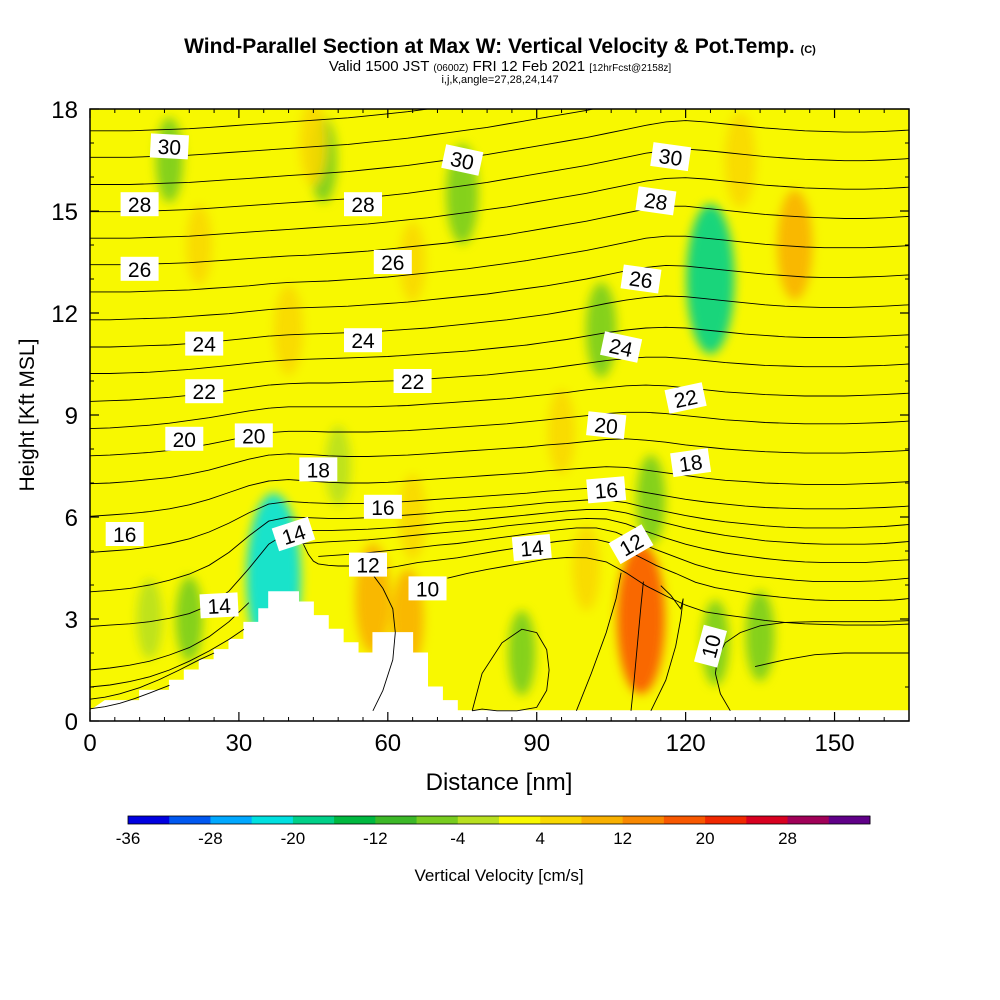 This screenshot has width=1000, height=1000. I want to click on colorbar-tick-label: -36, so click(128, 838).